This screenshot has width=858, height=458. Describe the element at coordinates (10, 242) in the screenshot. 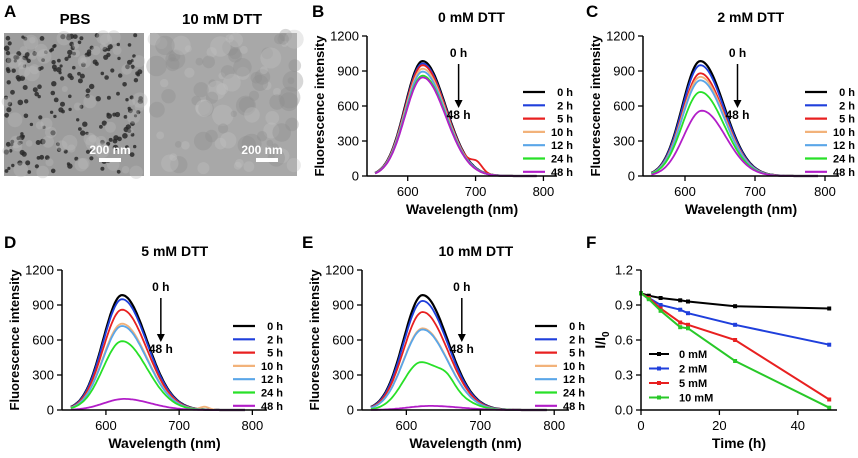

I see `panel-label-d: D` at that location.